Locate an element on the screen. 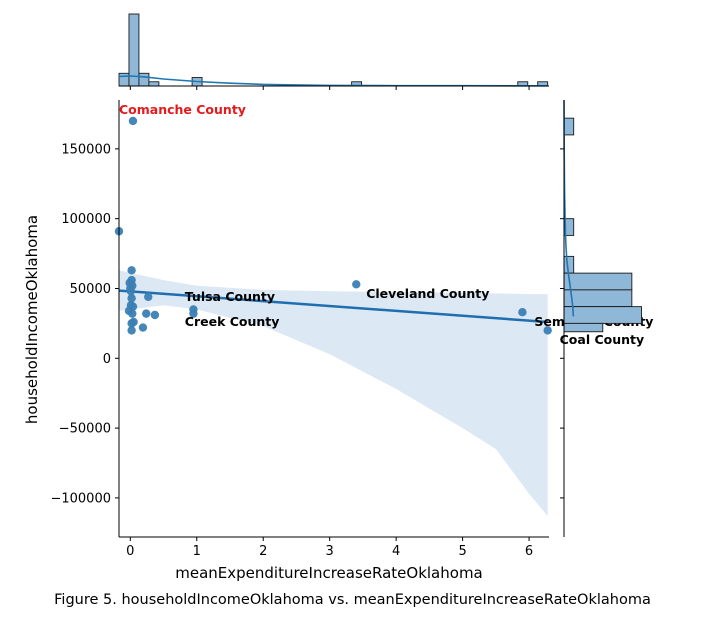 Image resolution: width=705 pixels, height=620 pixels. x-tick-label: 2 is located at coordinates (263, 551).